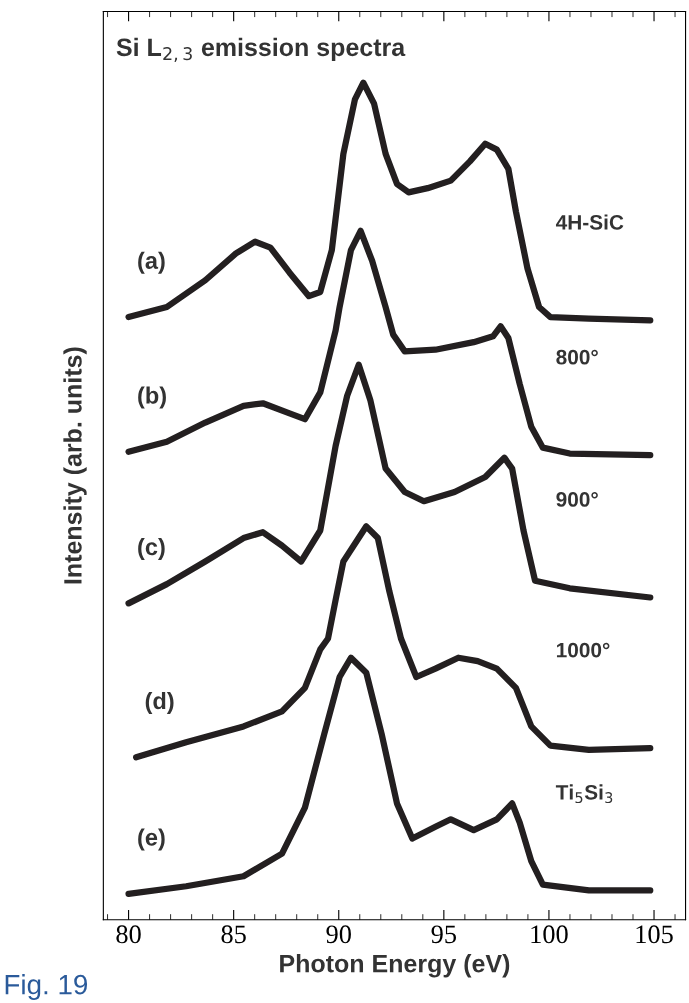 Image resolution: width=689 pixels, height=1003 pixels. Describe the element at coordinates (549, 934) in the screenshot. I see `x-tick-label: 100` at that location.